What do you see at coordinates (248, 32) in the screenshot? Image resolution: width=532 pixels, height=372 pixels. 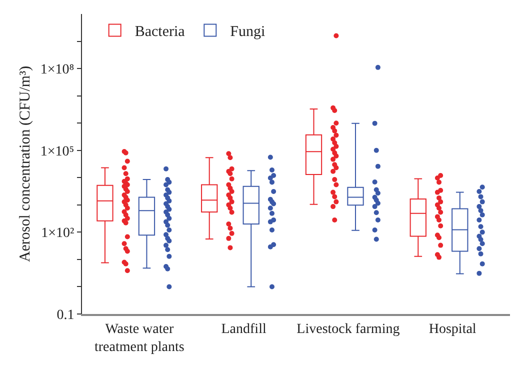 I see `legend-label: Fungi` at bounding box center [248, 32].